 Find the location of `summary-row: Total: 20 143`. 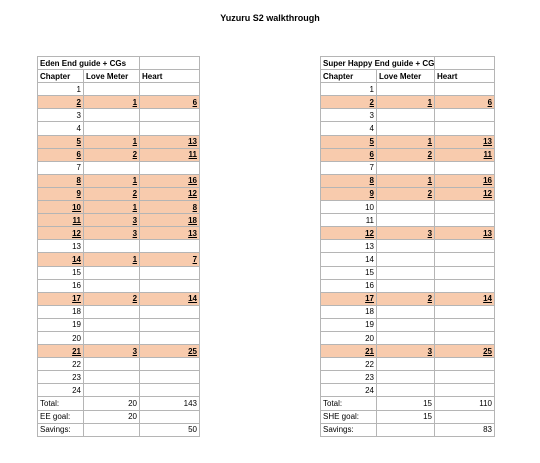

summary-row: Total: 20 143 is located at coordinates (119, 403).